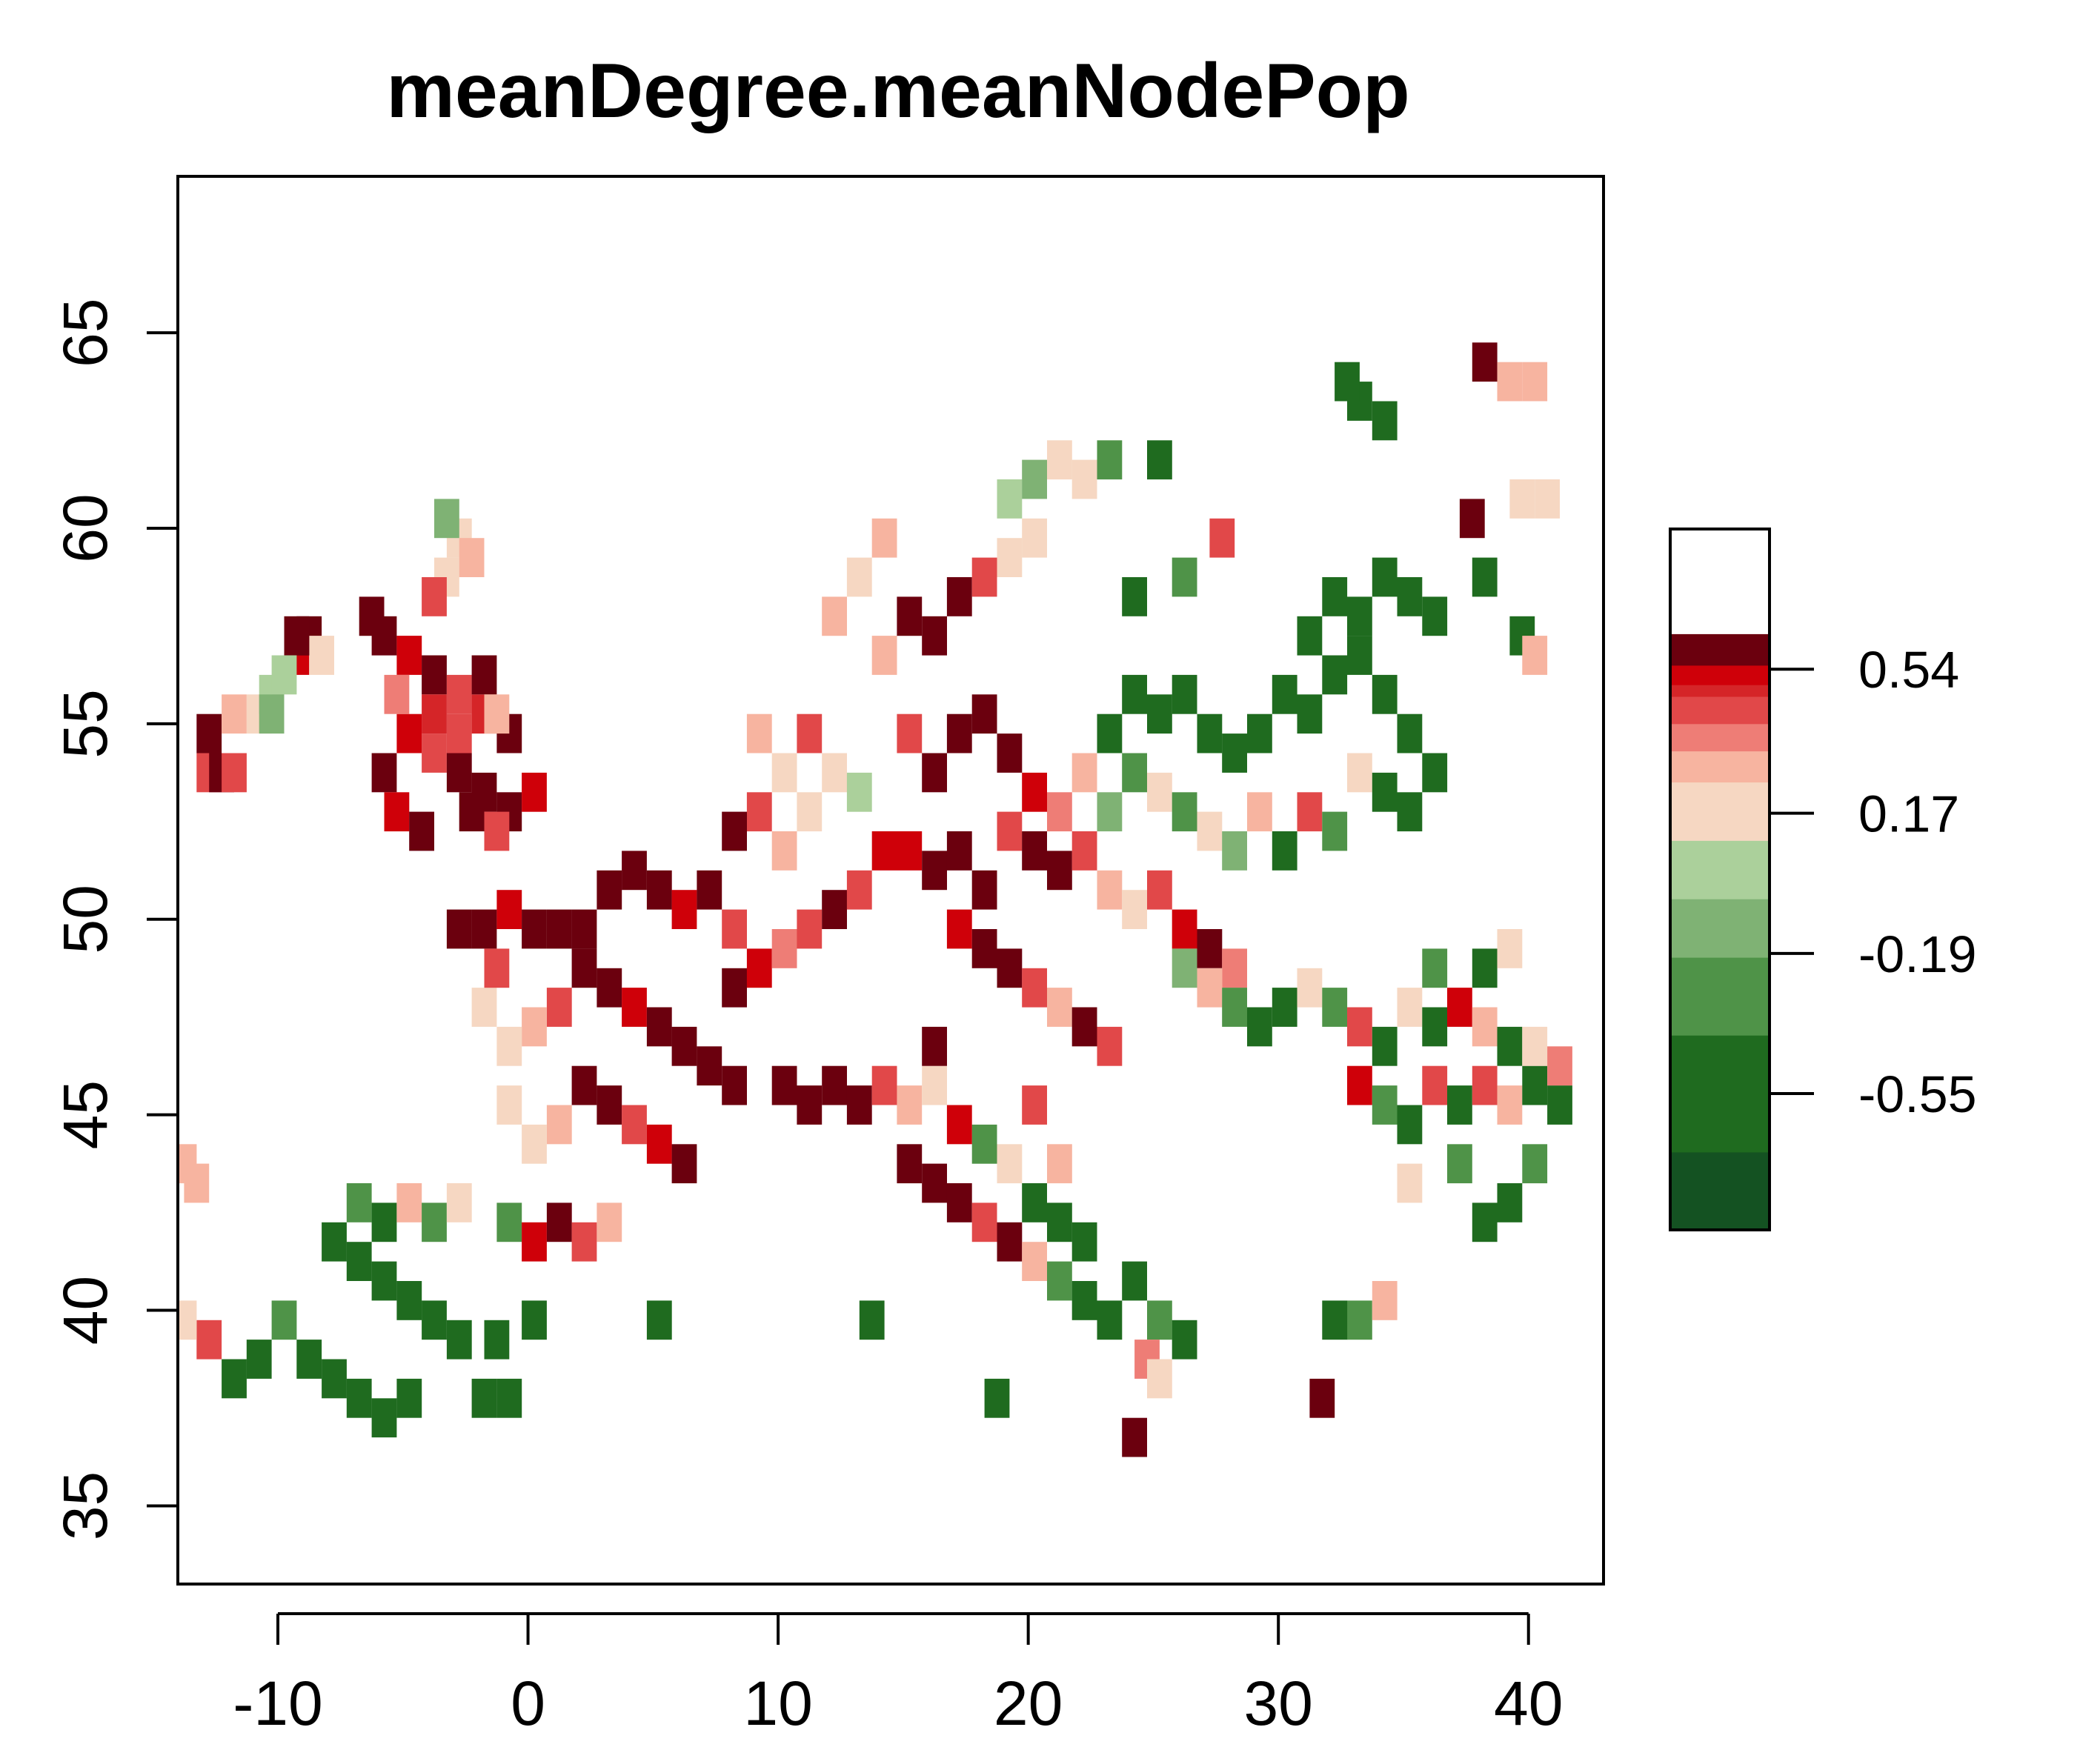  Describe the element at coordinates (1720, 879) in the screenshot. I see `legend-frame` at that location.